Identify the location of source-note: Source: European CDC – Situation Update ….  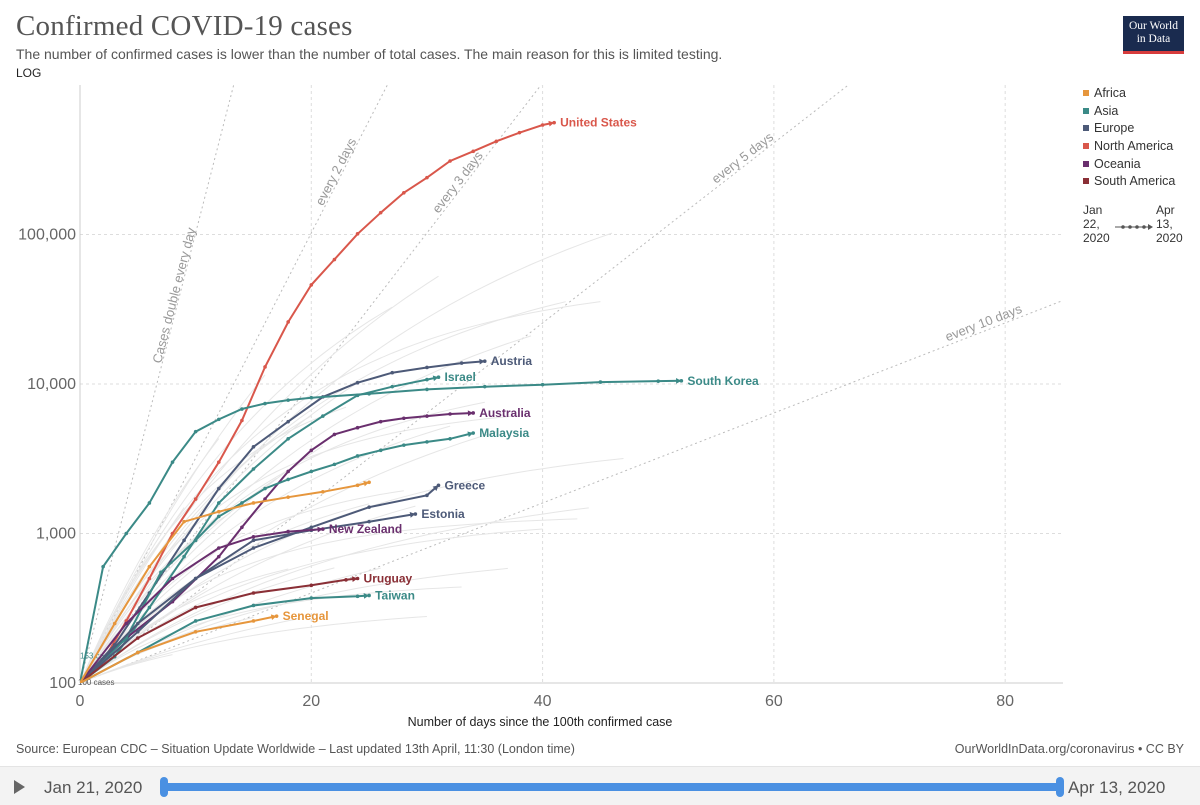
(295, 749).